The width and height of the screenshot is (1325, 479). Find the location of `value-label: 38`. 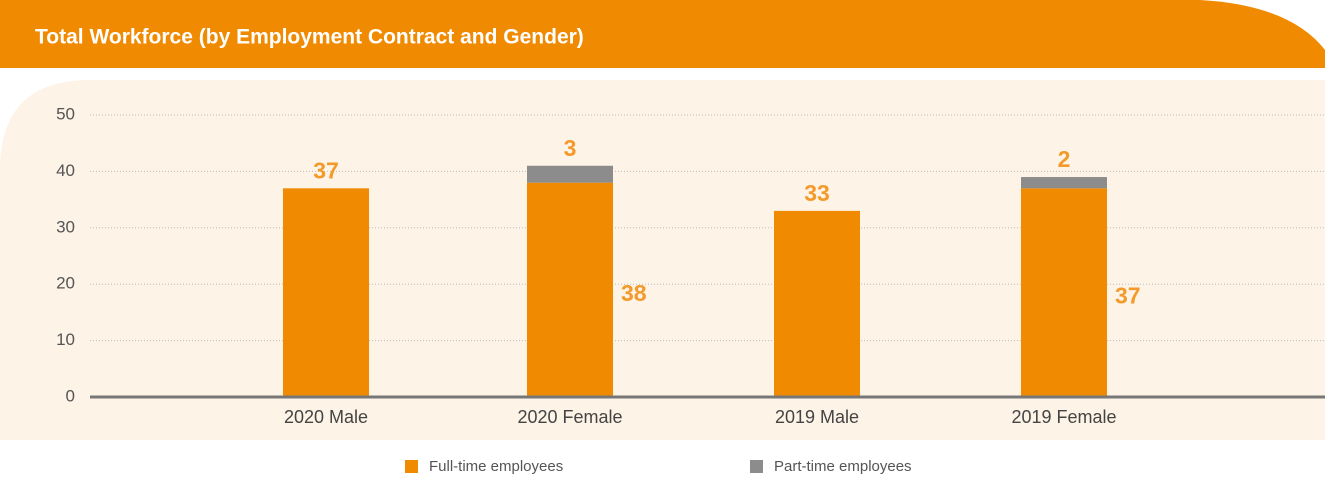

value-label: 38 is located at coordinates (634, 293).